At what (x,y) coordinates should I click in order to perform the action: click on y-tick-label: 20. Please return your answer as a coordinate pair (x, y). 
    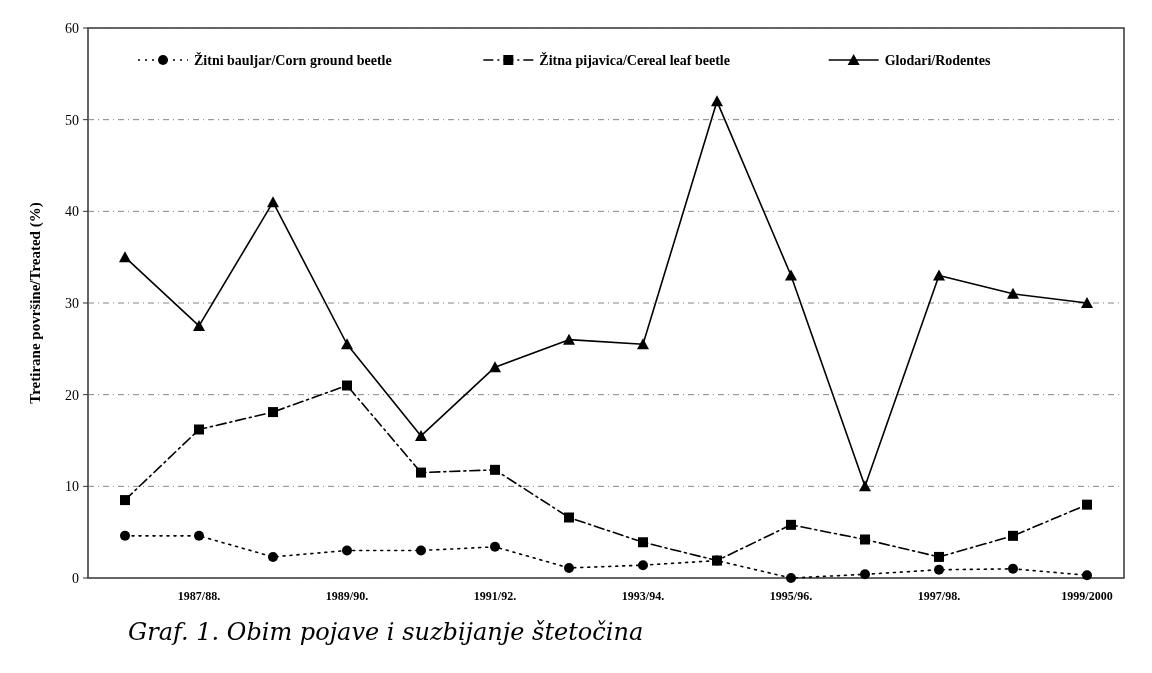
    Looking at the image, I should click on (72, 395).